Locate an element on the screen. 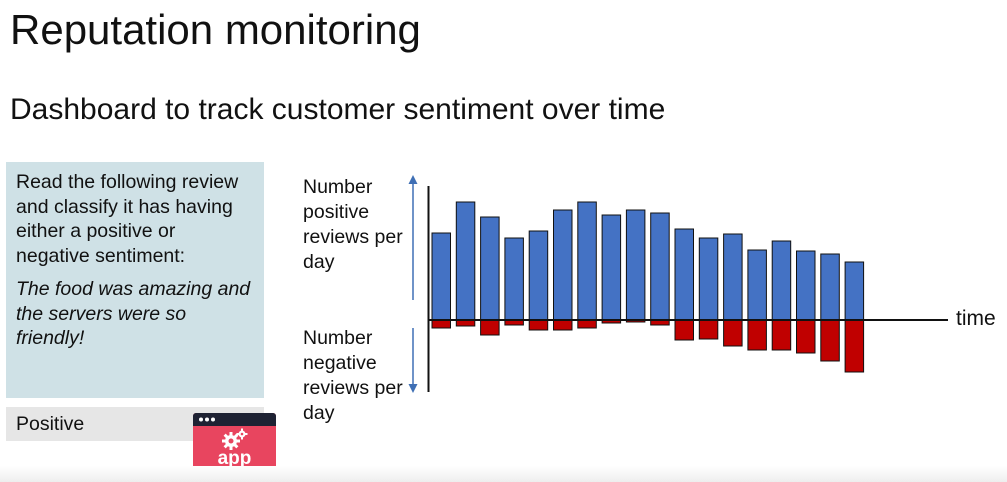  up-arrow-head-icon is located at coordinates (413, 179).